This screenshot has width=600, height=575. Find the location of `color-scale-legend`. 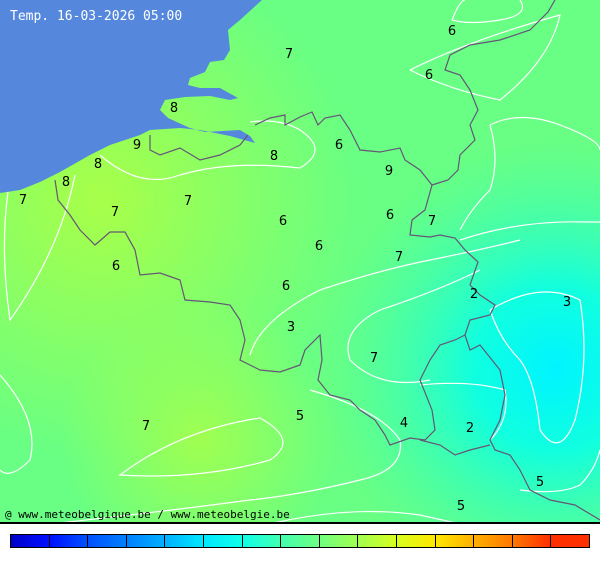

color-scale-legend is located at coordinates (300, 541).